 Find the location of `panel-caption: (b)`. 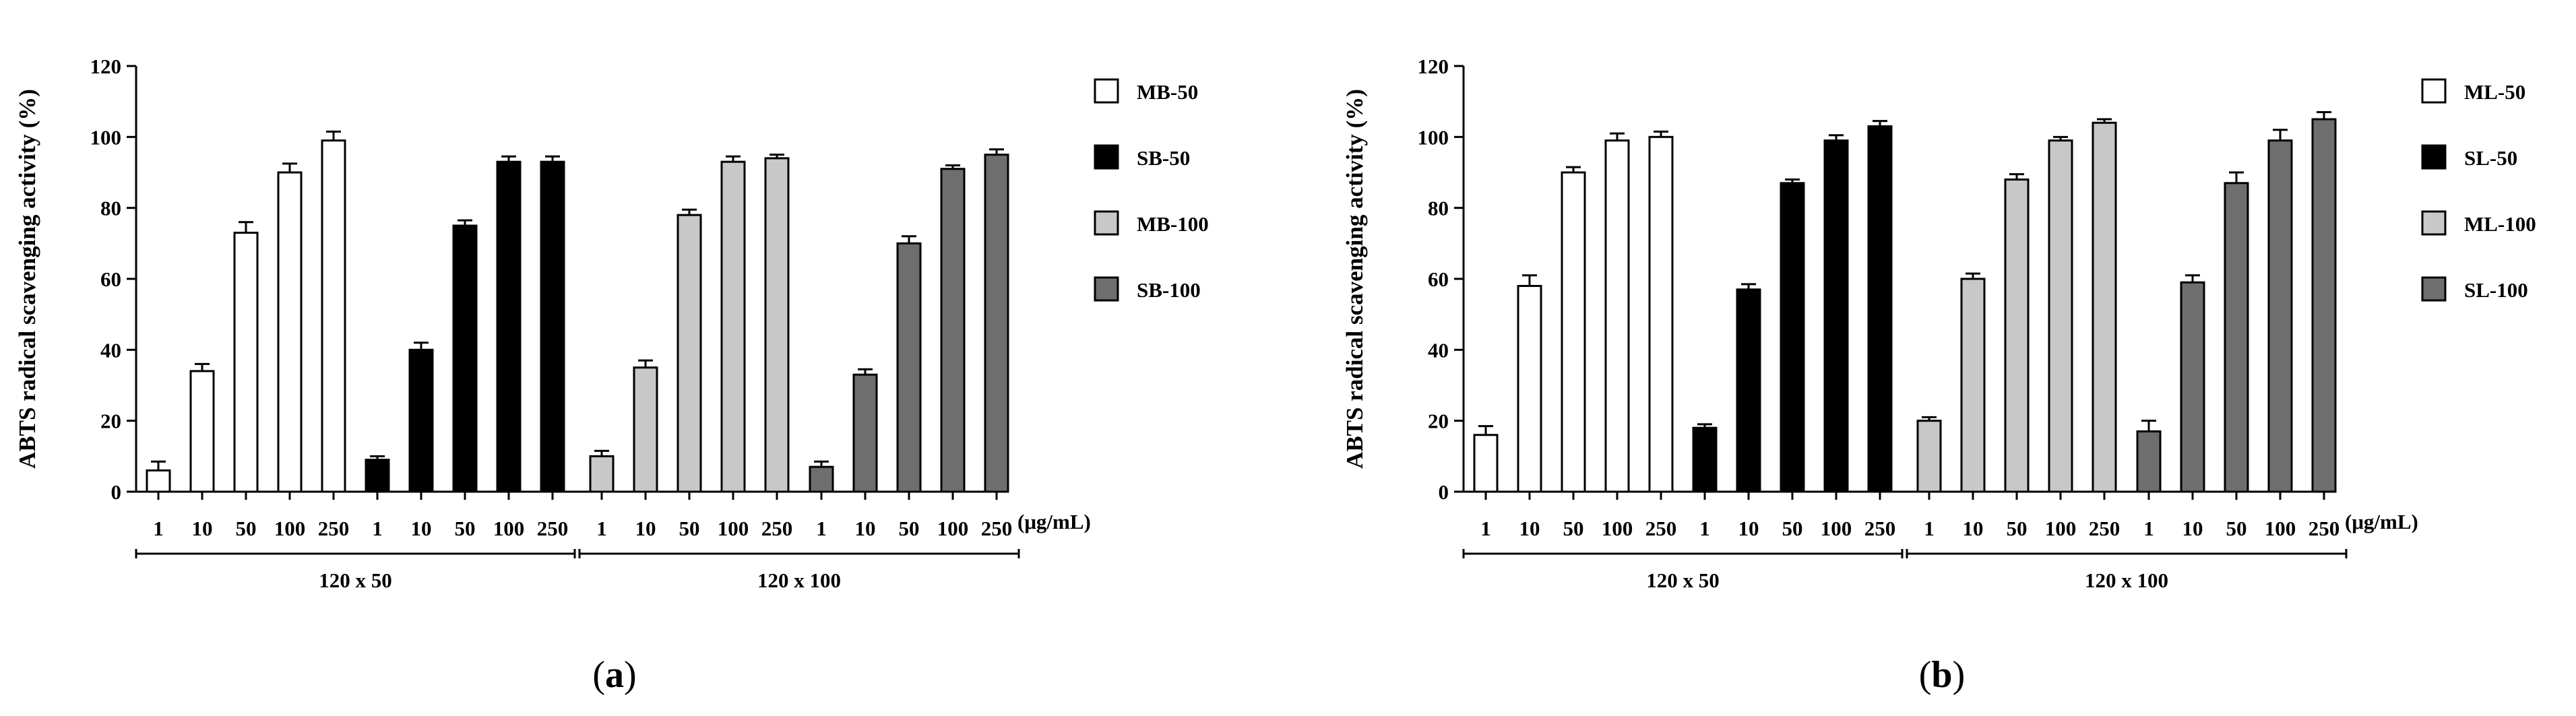

panel-caption: (b) is located at coordinates (1942, 675).